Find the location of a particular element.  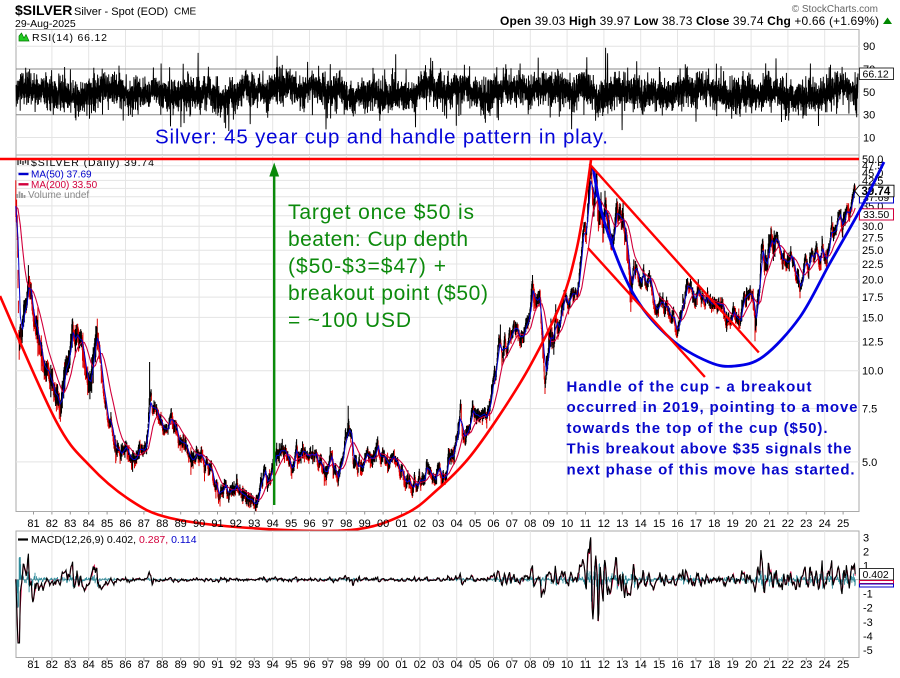

svg-text: Target once $50 is is located at coordinates (381, 212).